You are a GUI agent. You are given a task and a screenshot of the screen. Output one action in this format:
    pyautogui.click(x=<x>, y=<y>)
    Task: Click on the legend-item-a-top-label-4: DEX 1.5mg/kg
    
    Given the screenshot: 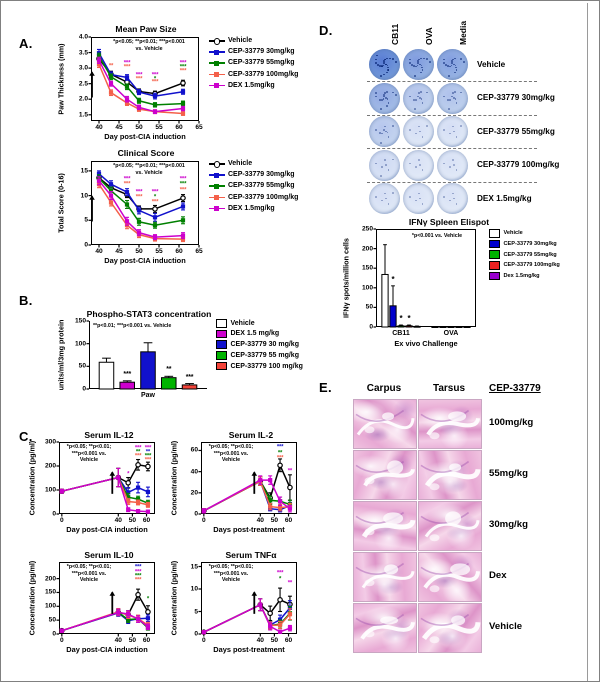 What is the action you would take?
    pyautogui.click(x=251, y=85)
    